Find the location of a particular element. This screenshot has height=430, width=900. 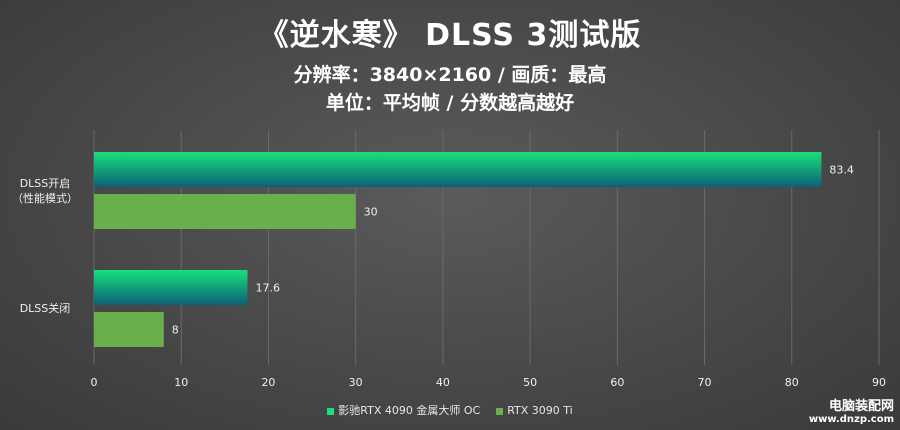

category-label-line: DLSS开启 is located at coordinates (45, 183).